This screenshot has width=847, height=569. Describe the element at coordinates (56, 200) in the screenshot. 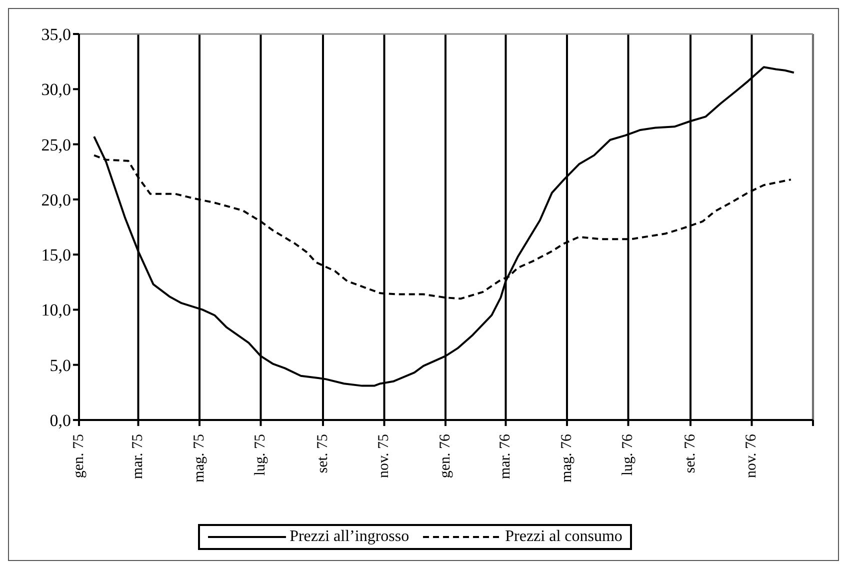

I see `y-tick-label: 20,0` at that location.